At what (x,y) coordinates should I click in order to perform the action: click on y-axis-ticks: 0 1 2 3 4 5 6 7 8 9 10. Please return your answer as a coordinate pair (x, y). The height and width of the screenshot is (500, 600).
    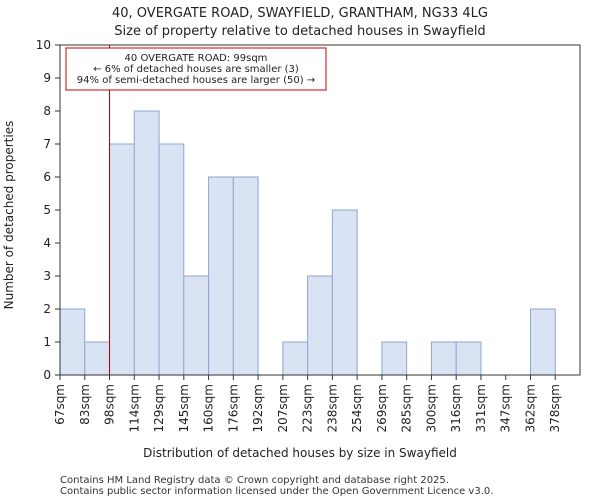
    Looking at the image, I should click on (48, 210).